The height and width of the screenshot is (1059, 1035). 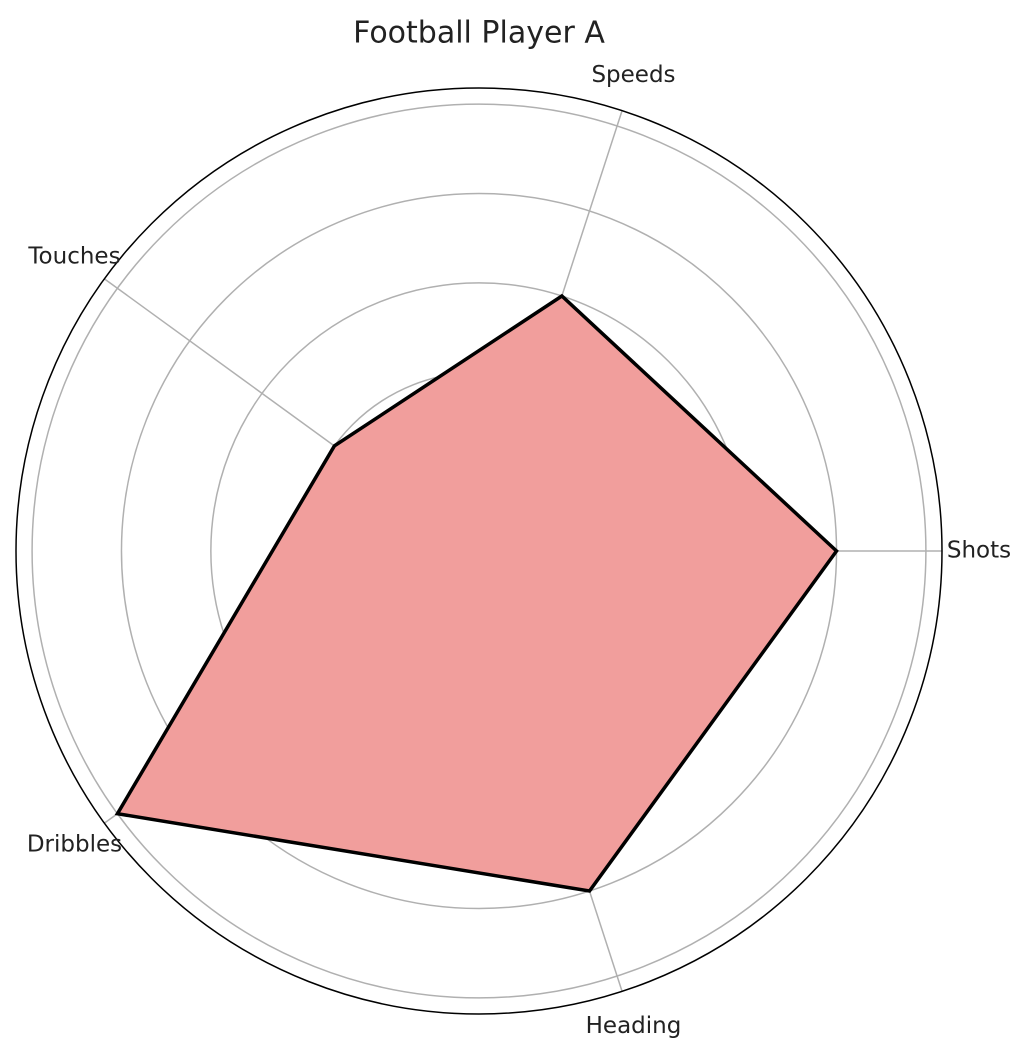 What do you see at coordinates (979, 551) in the screenshot?
I see `axis-label: Shots` at bounding box center [979, 551].